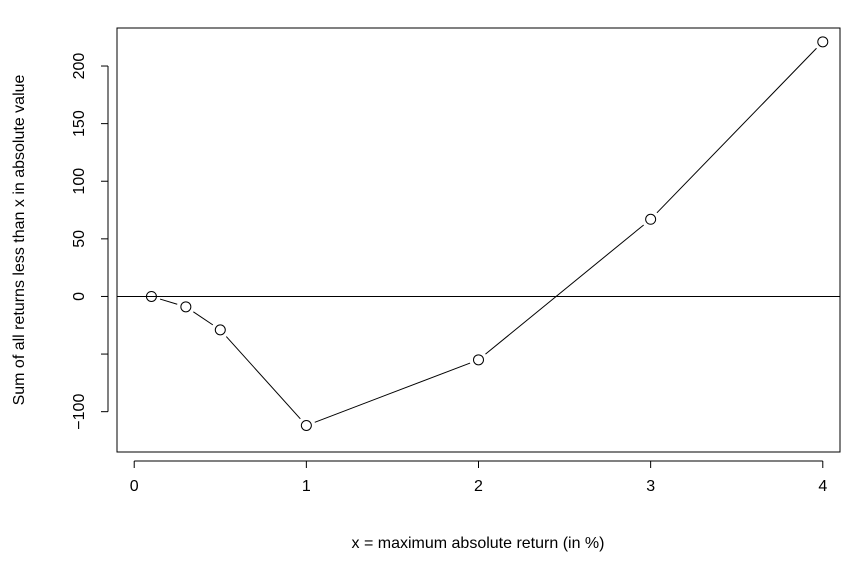 This screenshot has height=568, width=856. I want to click on x-tick-label: 3, so click(650, 486).